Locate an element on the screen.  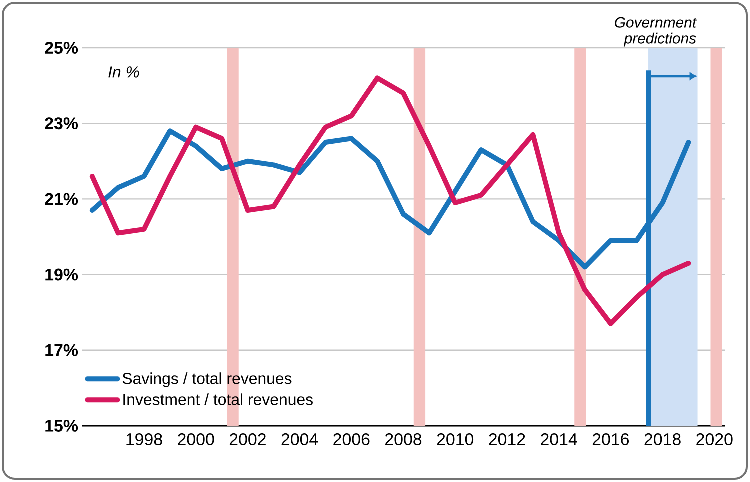
x-tick-label: 2010 is located at coordinates (455, 440).